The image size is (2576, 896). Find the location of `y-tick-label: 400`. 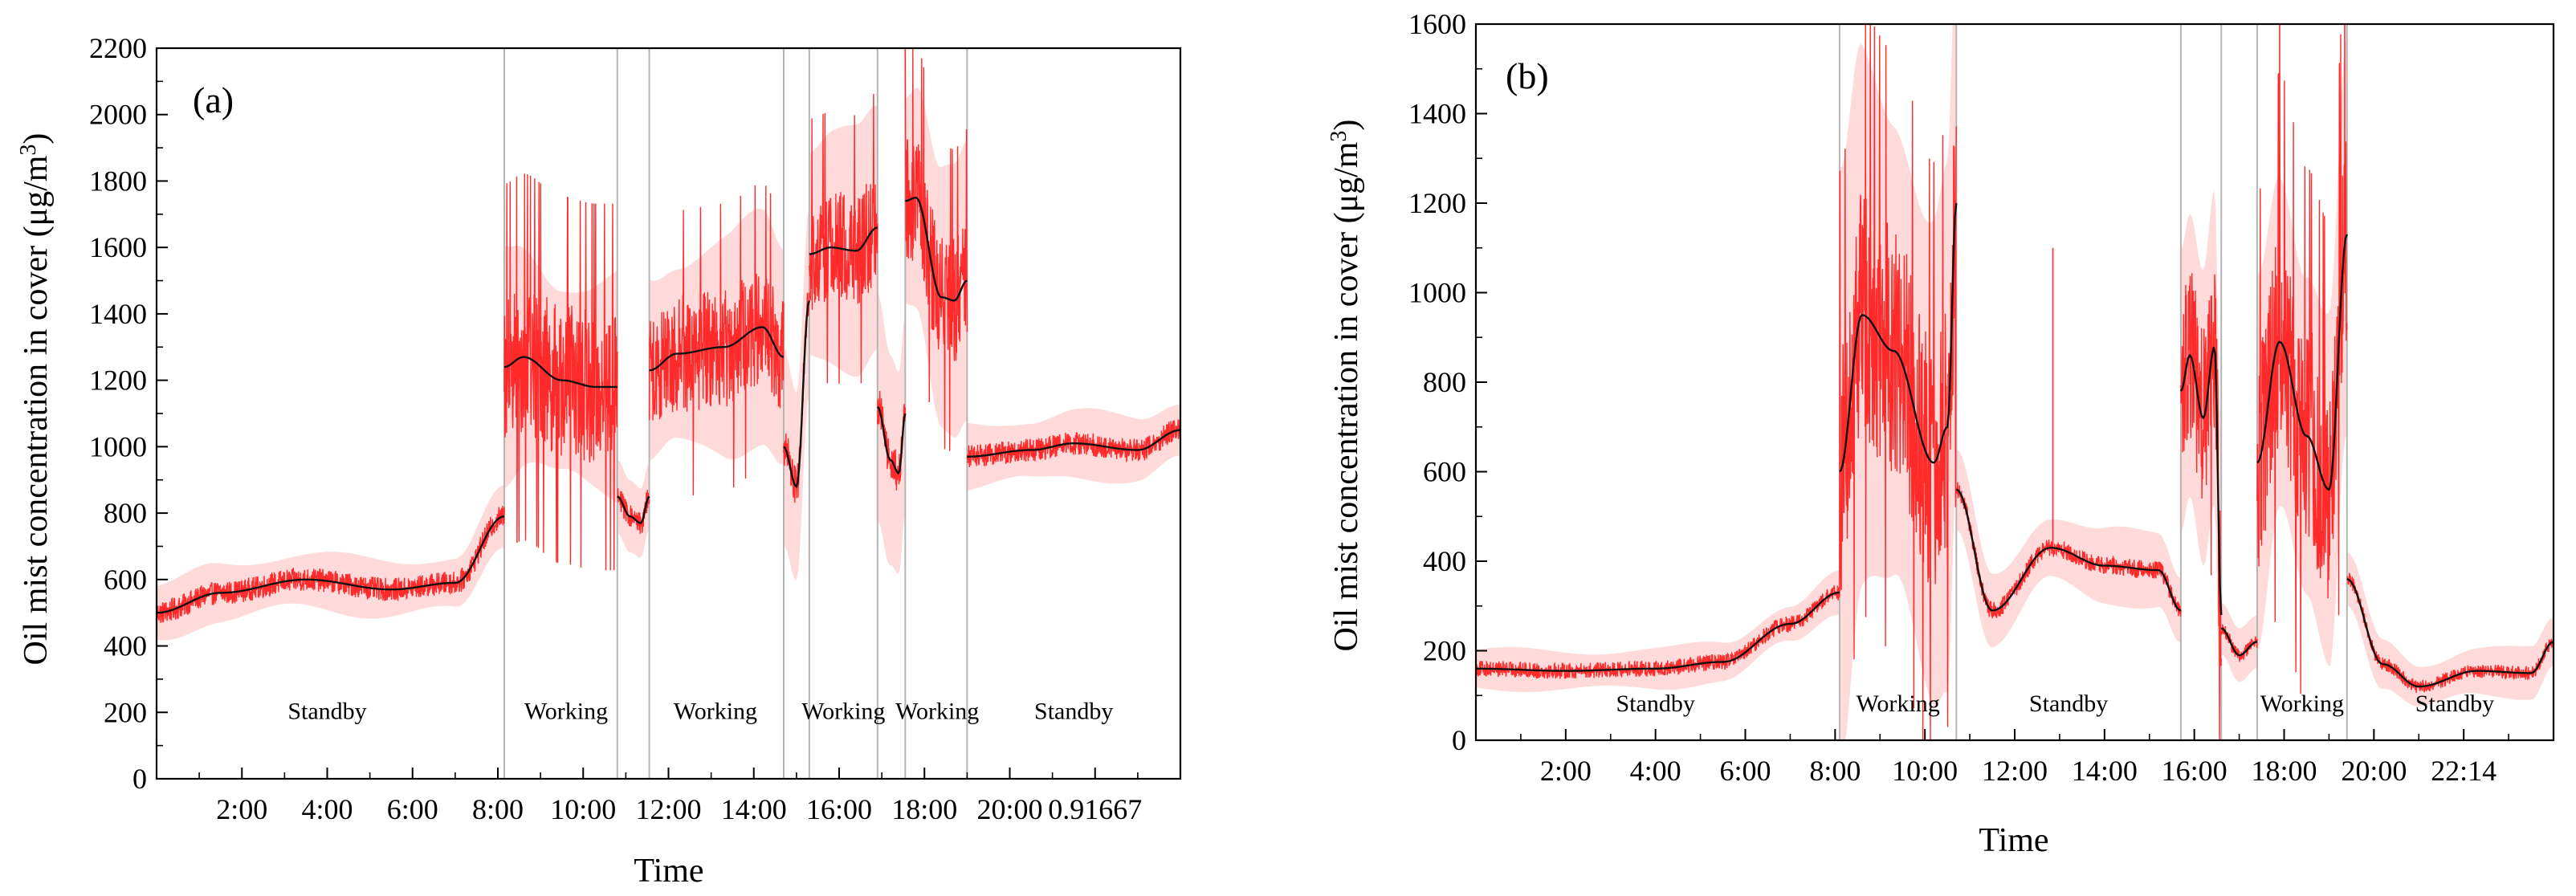

y-tick-label: 400 is located at coordinates (125, 646).